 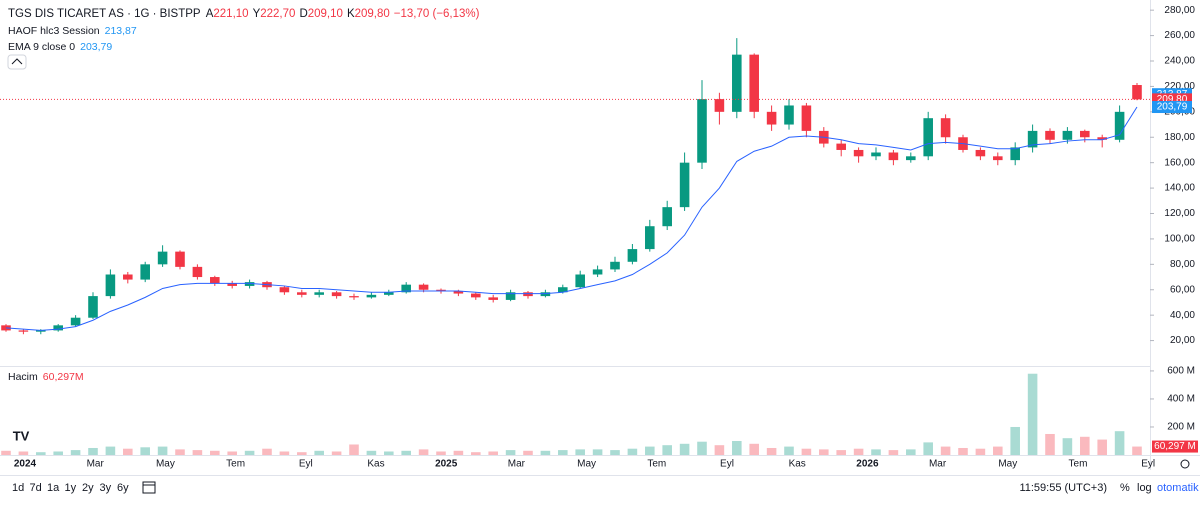 What do you see at coordinates (41, 47) in the screenshot?
I see `indicator-name: EMA 9 close 0` at bounding box center [41, 47].